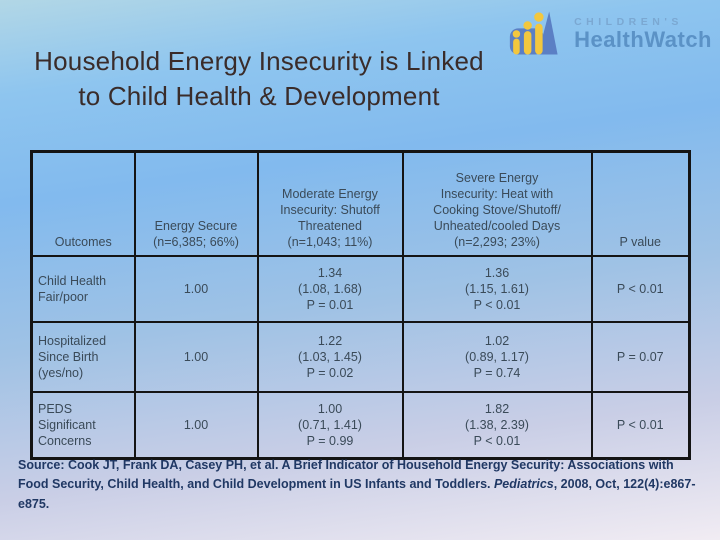 This screenshot has width=720, height=540. What do you see at coordinates (497, 289) in the screenshot?
I see `severe-insecurity-value: 1.36 (1.15, 1.61) P < 0.01` at bounding box center [497, 289].